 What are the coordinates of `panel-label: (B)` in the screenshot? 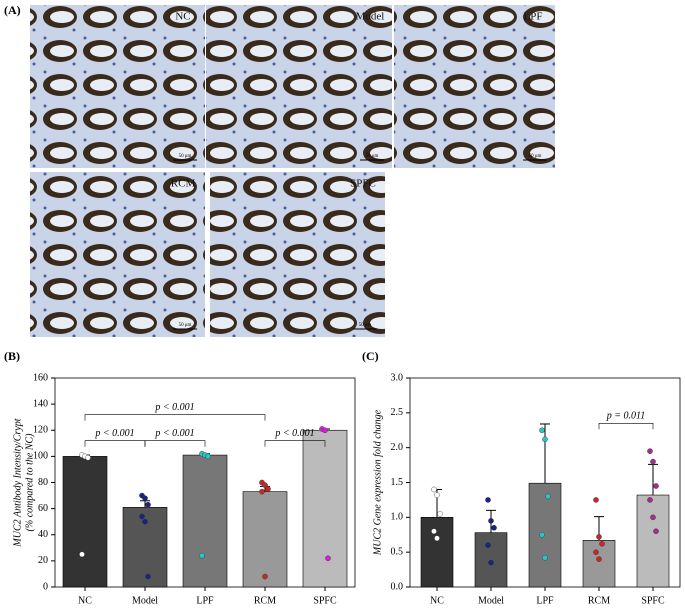 It's located at (12, 356).